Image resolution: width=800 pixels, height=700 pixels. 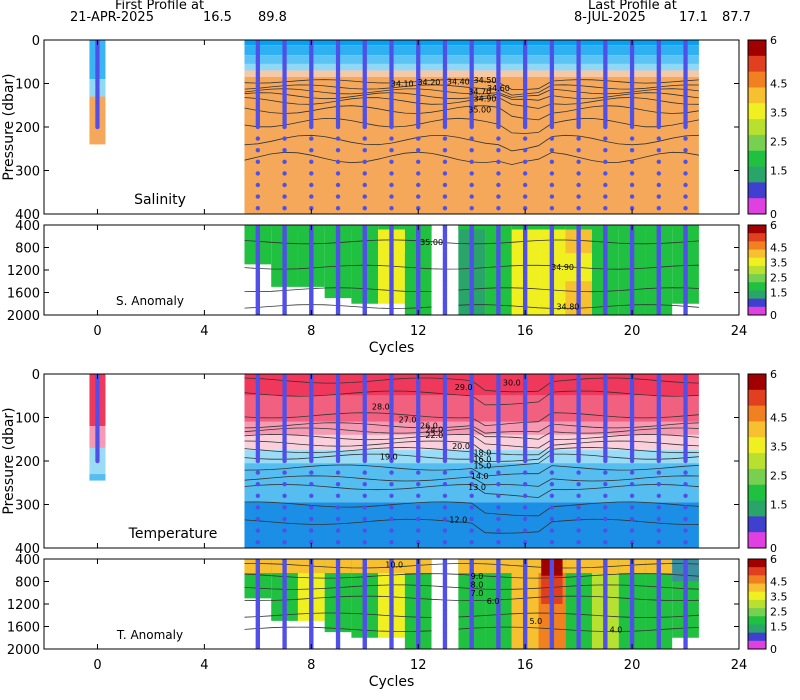 I want to click on x-axis-title: Cycles, so click(x=392, y=348).